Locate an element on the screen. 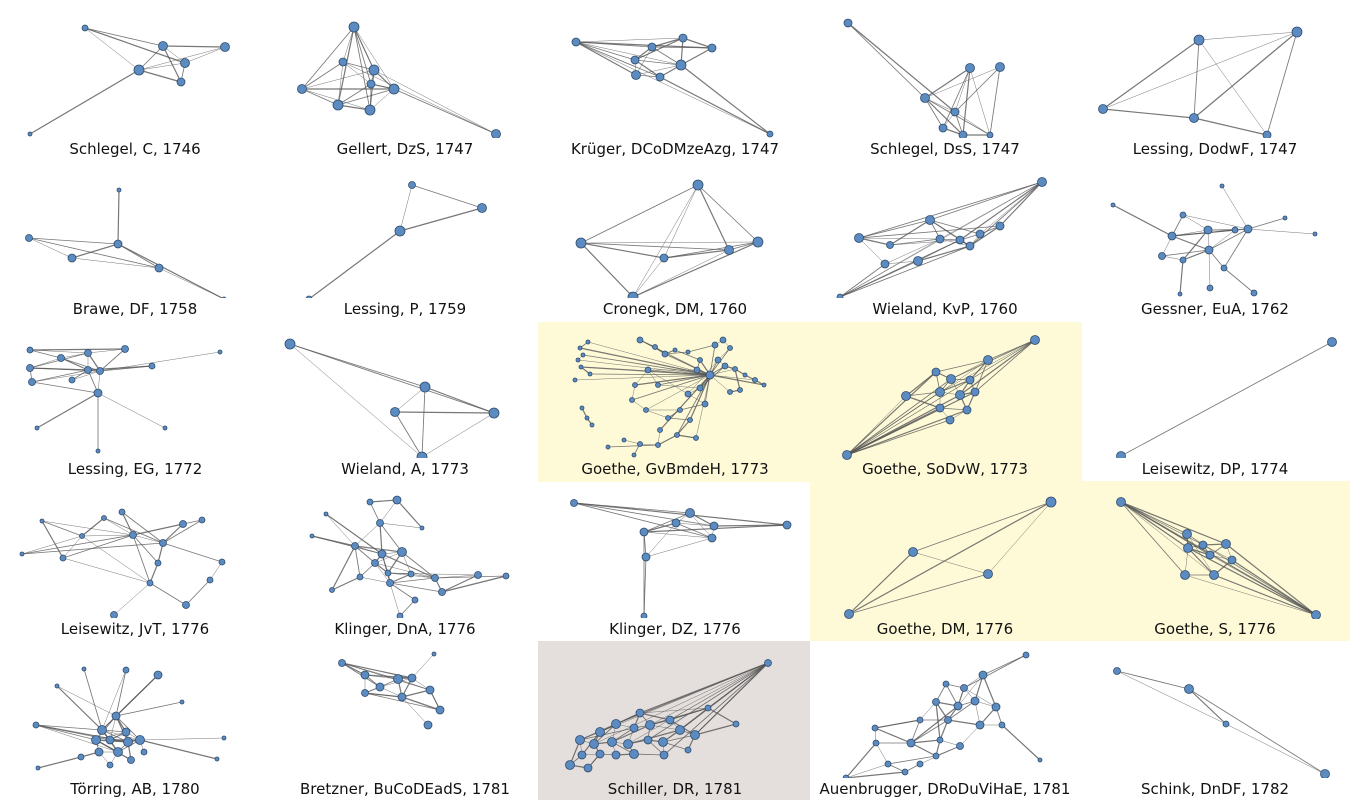  network-caption: Auenbrugger, DRoDuViHaE, 1781 is located at coordinates (945, 789).